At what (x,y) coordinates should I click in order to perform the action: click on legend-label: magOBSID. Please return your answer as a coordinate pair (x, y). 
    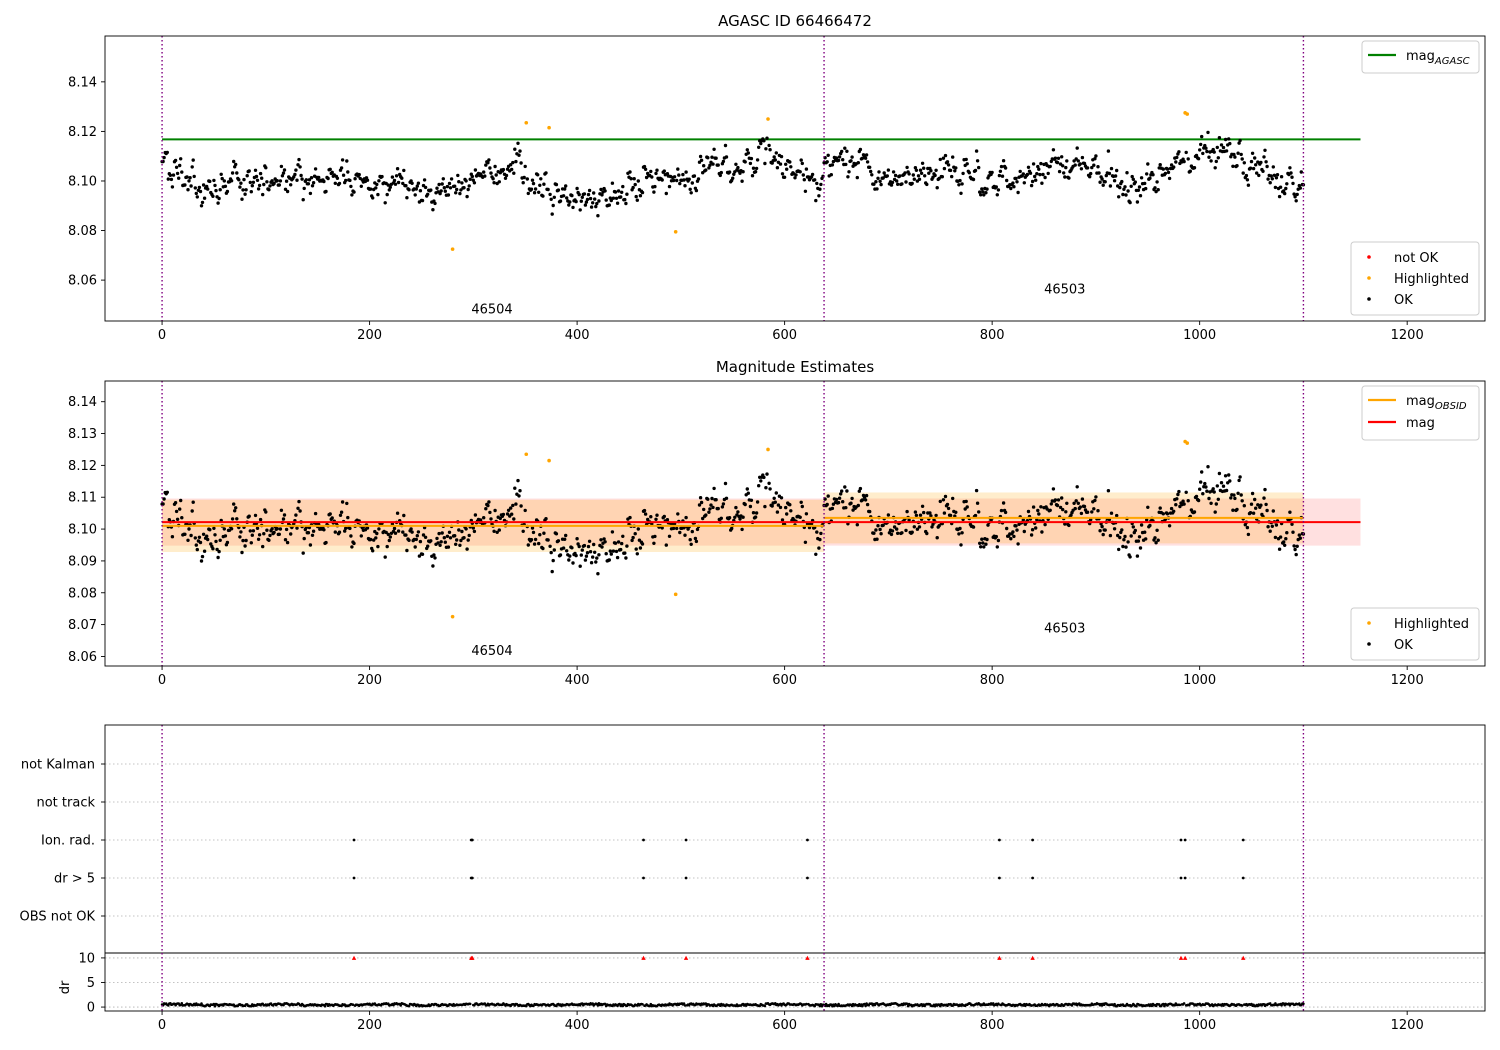
    Looking at the image, I should click on (1436, 403).